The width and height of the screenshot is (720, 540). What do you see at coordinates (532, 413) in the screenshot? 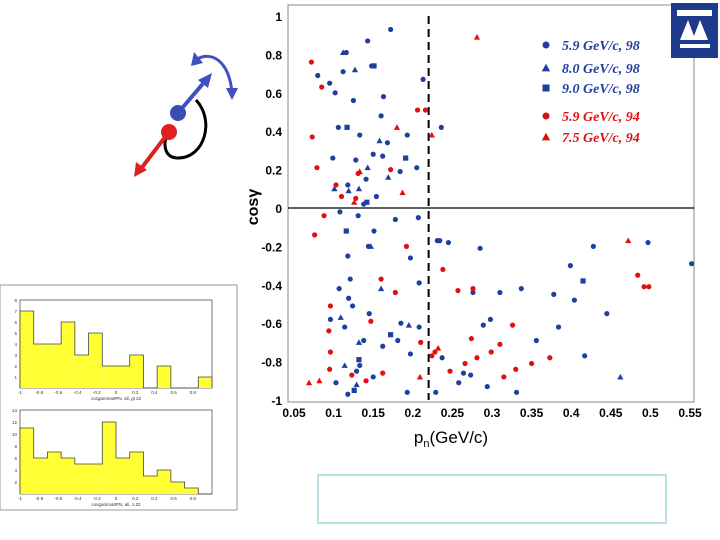
I see `x-tick-label: 0.35` at bounding box center [532, 413].